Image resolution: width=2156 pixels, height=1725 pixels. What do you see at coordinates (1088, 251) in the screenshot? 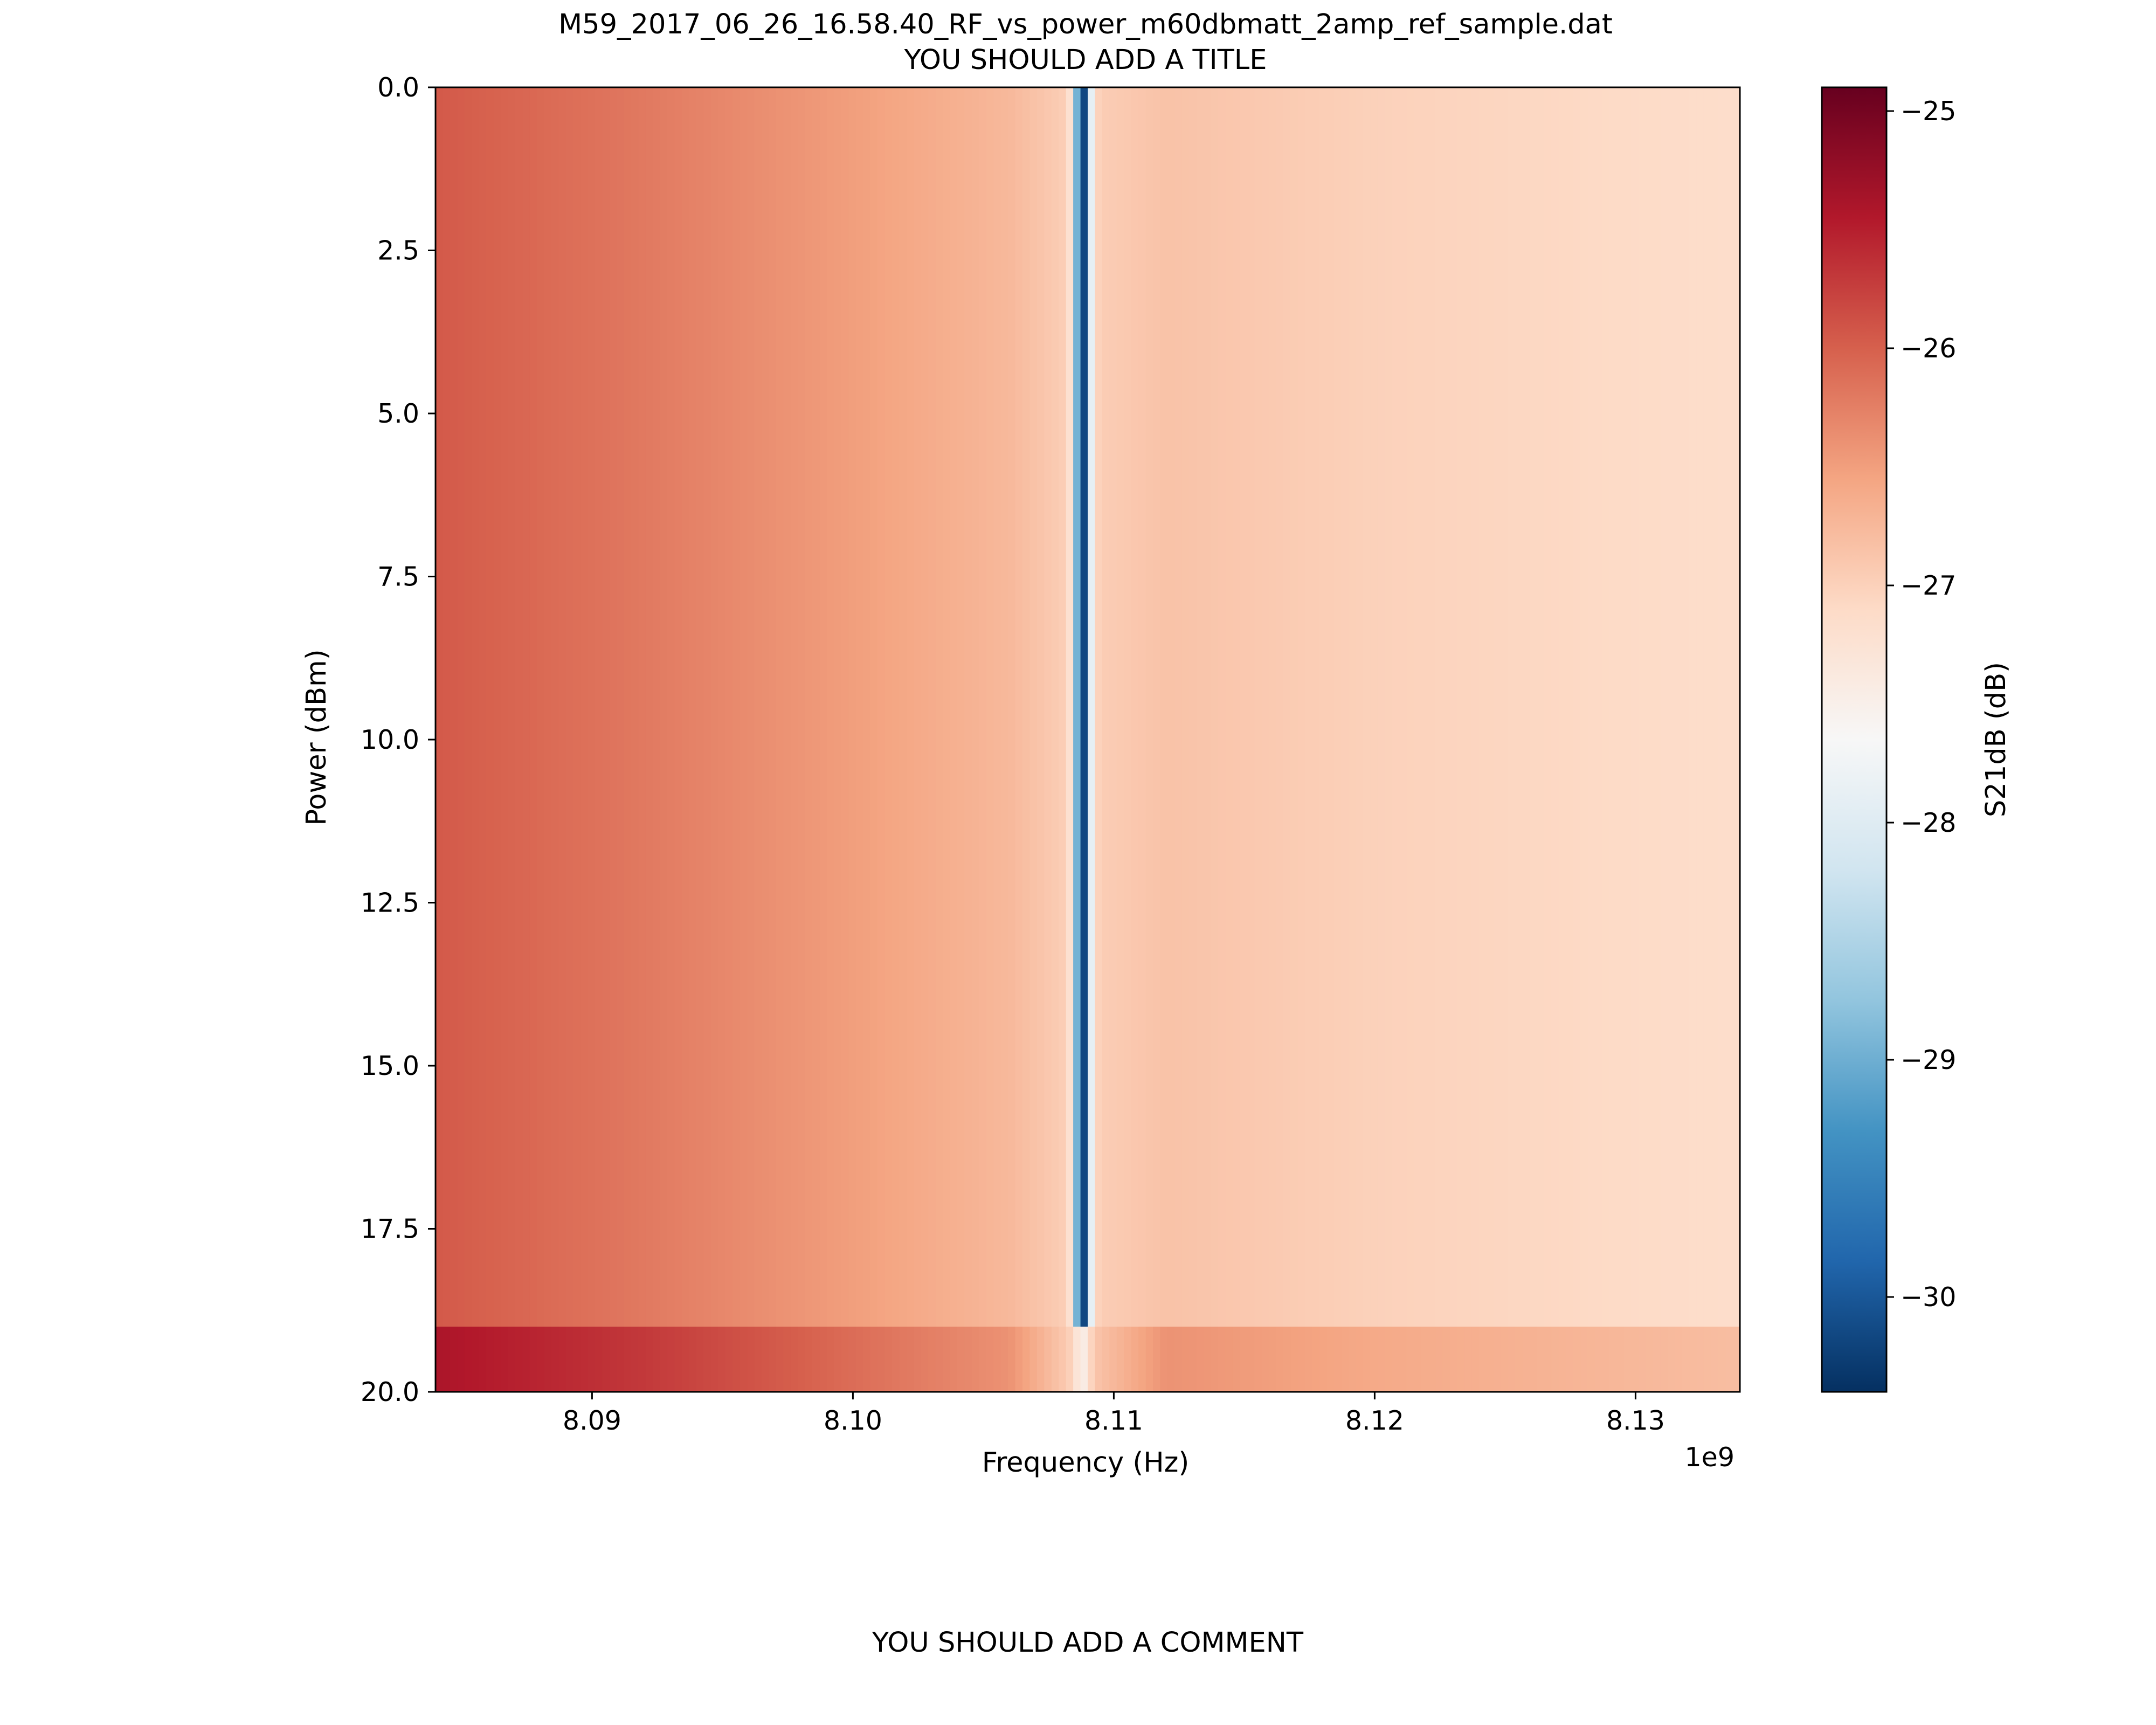
I see `heatmap-row` at bounding box center [1088, 251].